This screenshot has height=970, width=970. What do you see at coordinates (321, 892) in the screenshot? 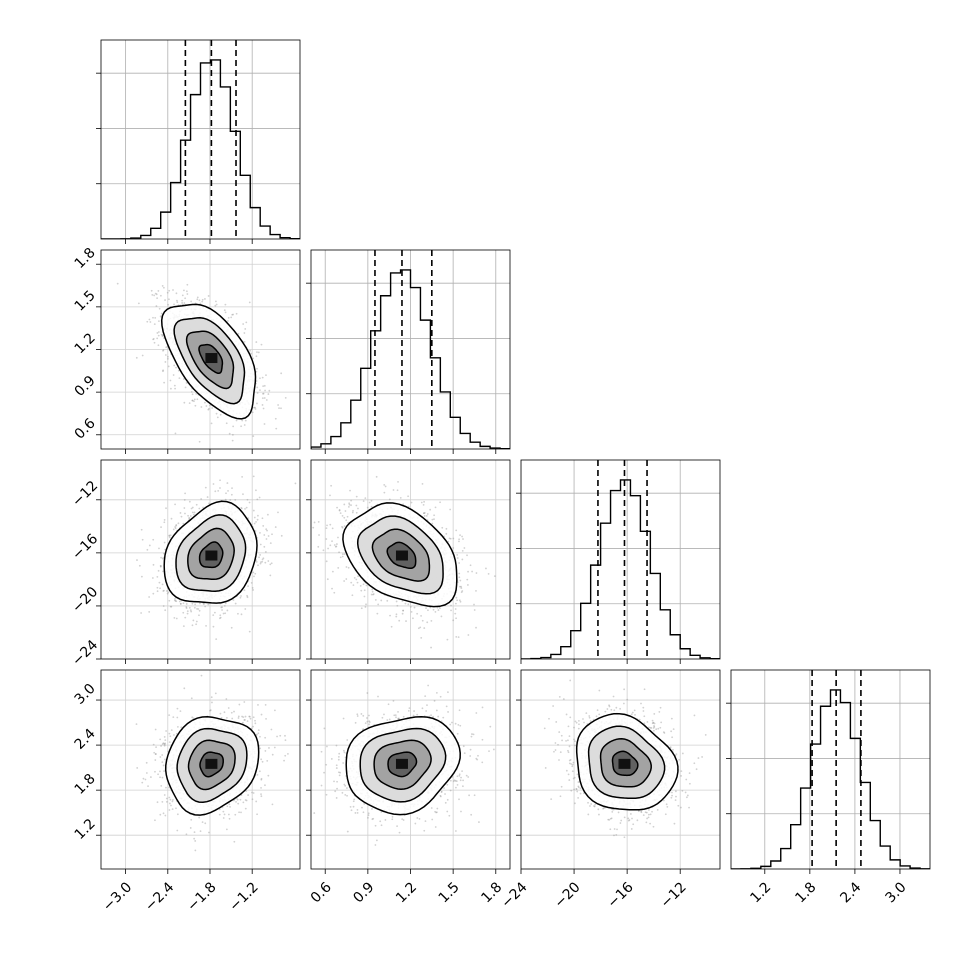
I see `x-tick-label: 0.6` at bounding box center [321, 892].